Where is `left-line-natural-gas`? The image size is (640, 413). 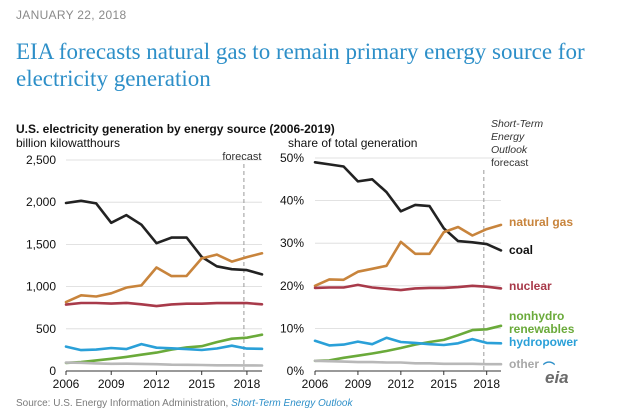 left-line-natural-gas is located at coordinates (164, 278).